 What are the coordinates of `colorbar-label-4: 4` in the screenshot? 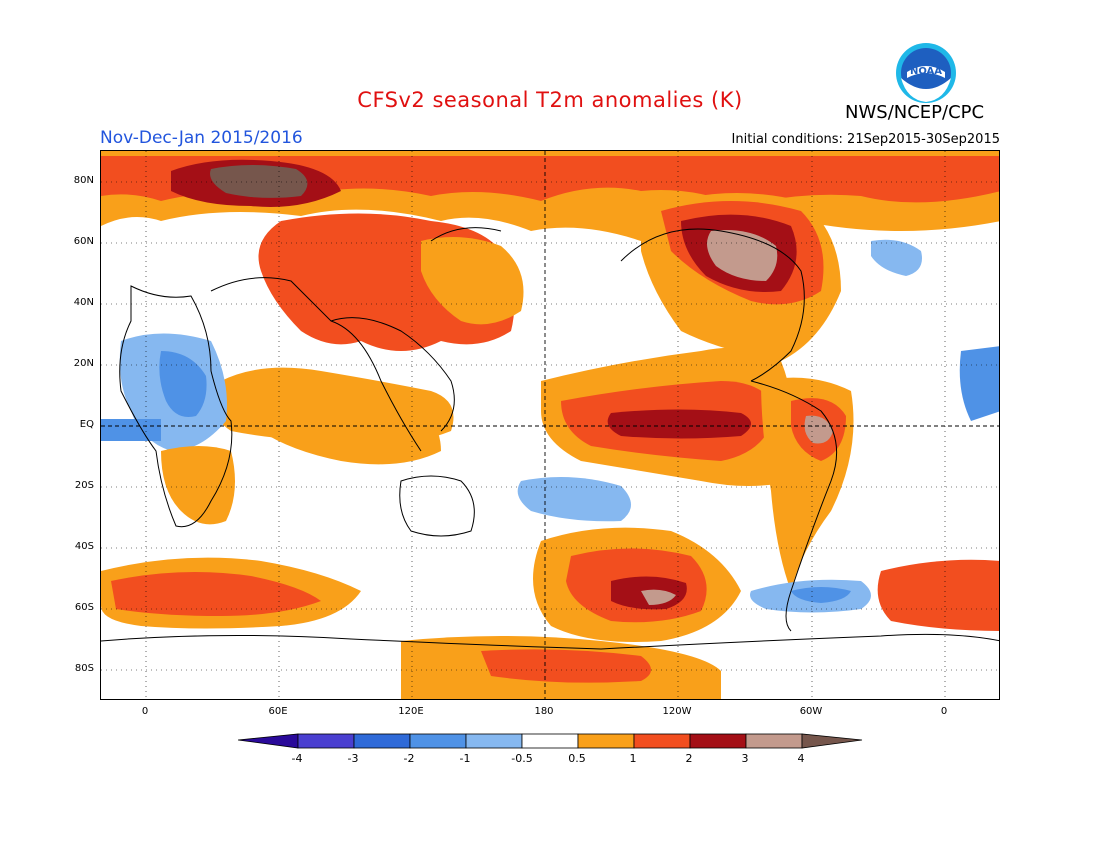 It's located at (801, 758).